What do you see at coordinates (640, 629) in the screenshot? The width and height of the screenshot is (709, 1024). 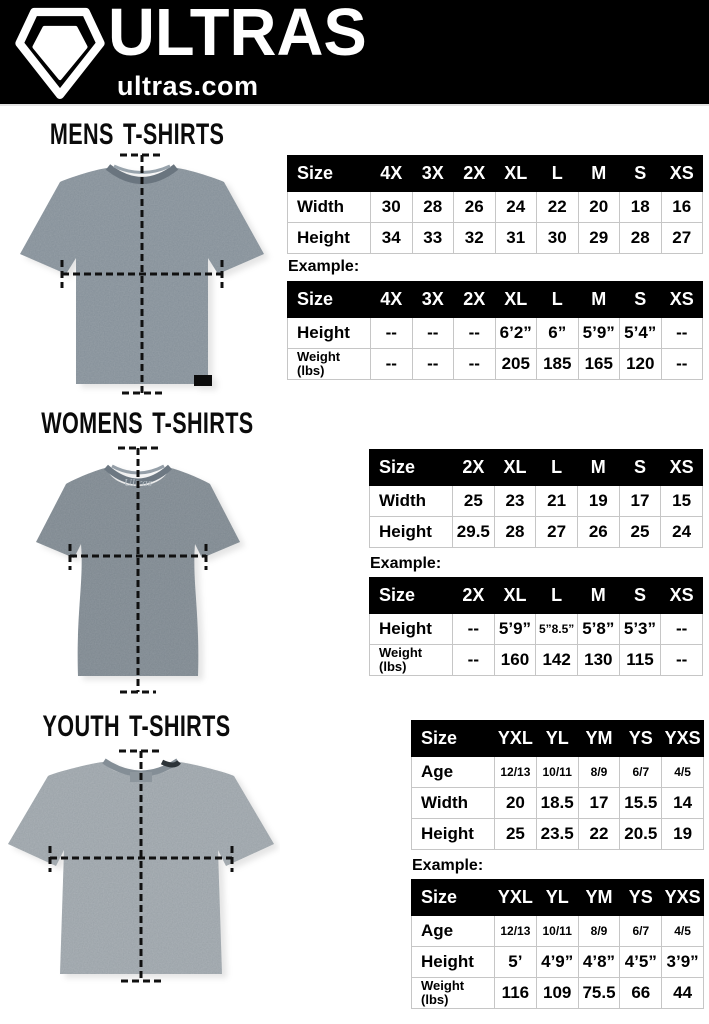 I see `value-cell: 5’3”` at bounding box center [640, 629].